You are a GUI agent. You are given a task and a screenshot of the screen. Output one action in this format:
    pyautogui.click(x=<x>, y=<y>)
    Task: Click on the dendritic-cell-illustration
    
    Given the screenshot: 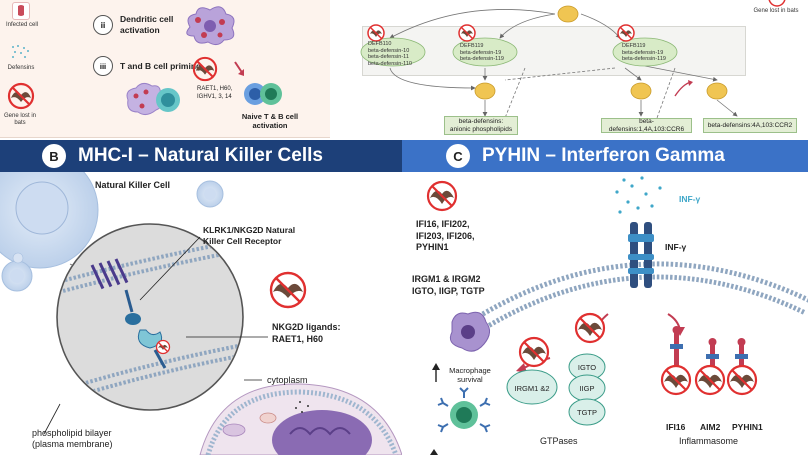 What is the action you would take?
    pyautogui.click(x=210, y=27)
    